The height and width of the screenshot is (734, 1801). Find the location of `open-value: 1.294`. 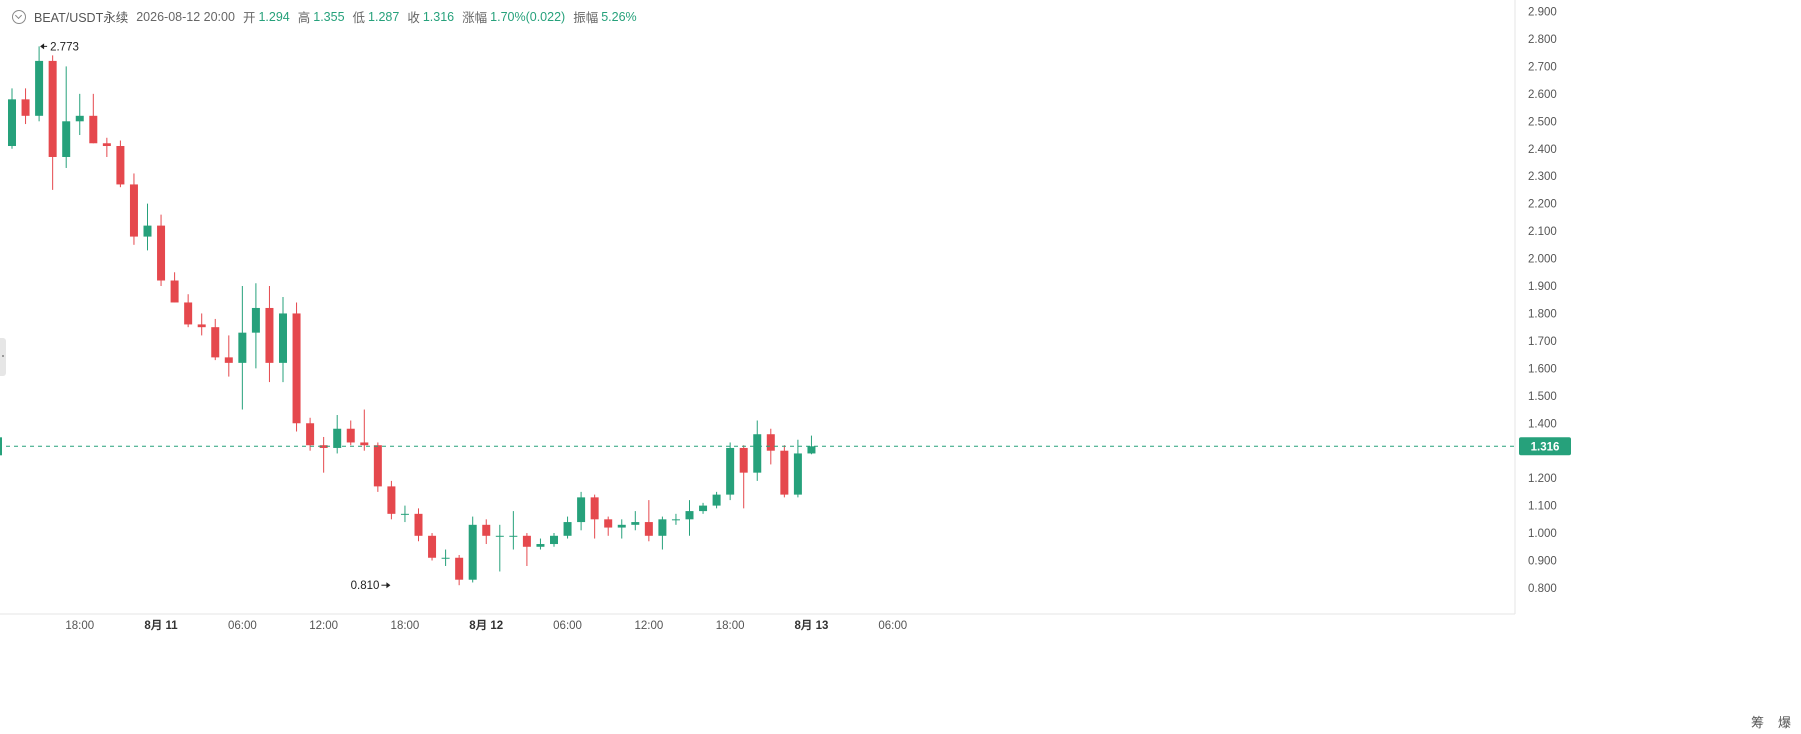

open-value: 1.294 is located at coordinates (274, 16).